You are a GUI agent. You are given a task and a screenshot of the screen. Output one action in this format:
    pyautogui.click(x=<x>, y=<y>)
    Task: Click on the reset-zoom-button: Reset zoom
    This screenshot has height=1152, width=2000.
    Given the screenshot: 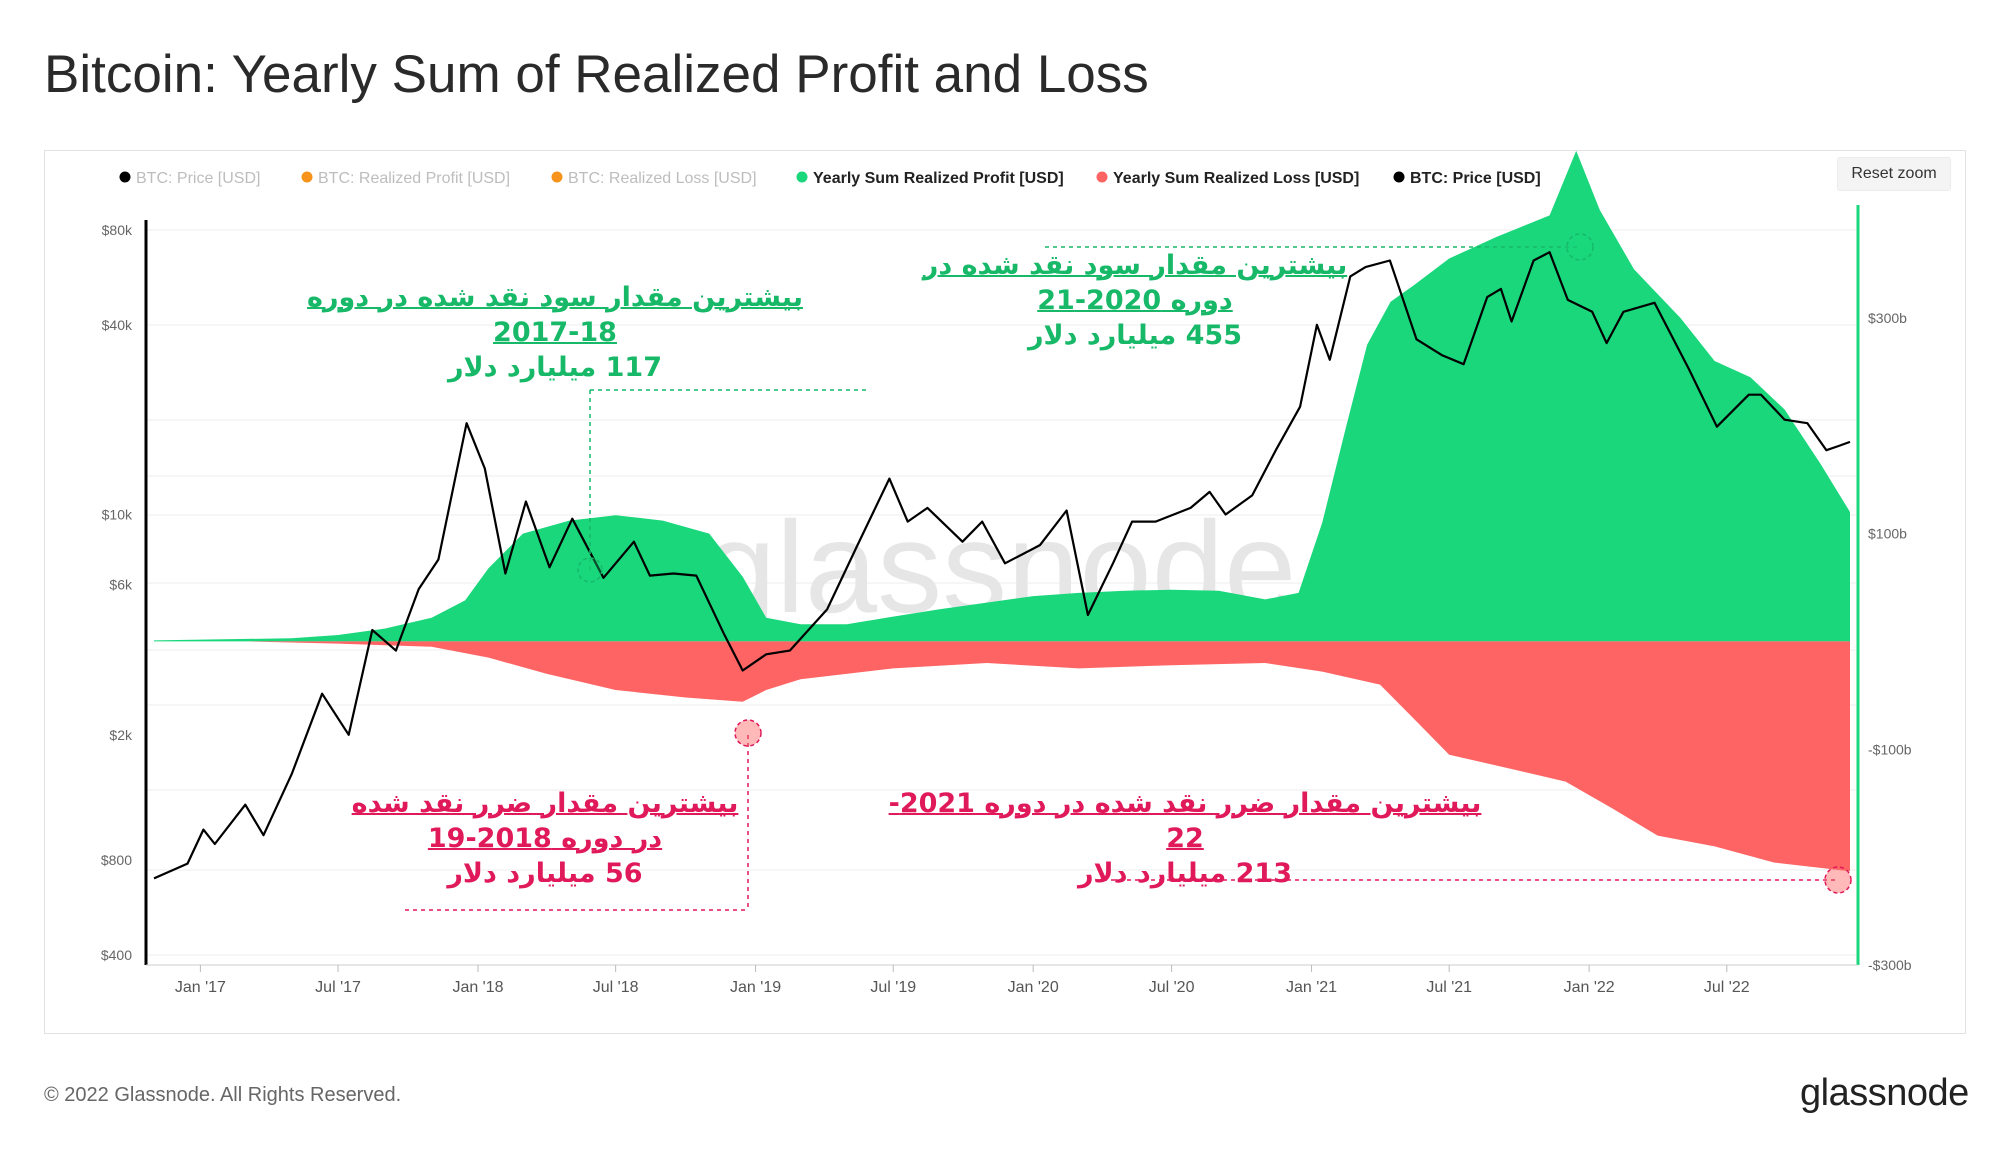 What is the action you would take?
    pyautogui.click(x=1894, y=174)
    